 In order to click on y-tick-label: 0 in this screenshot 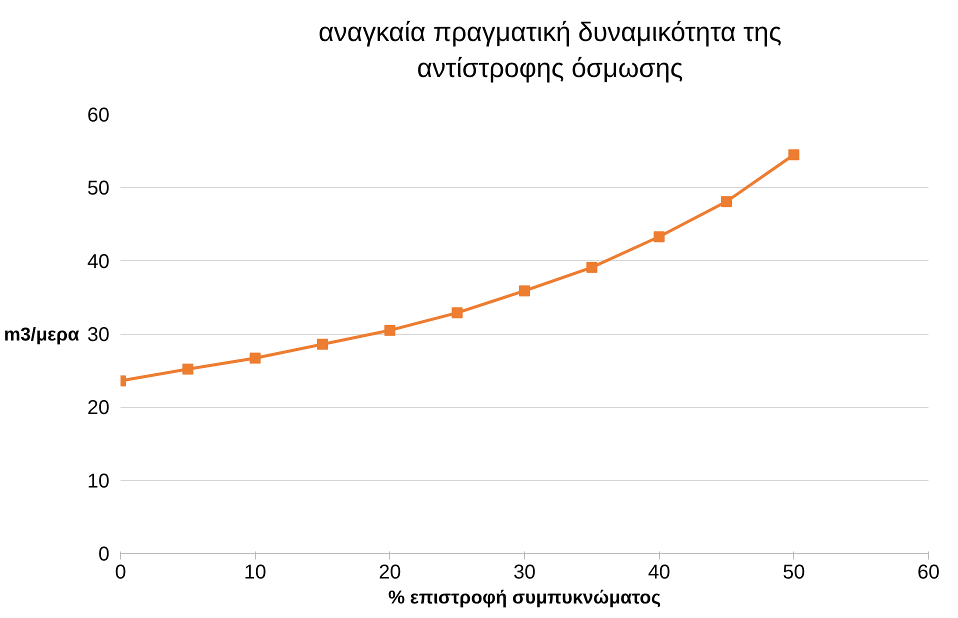, I will do `click(104, 555)`.